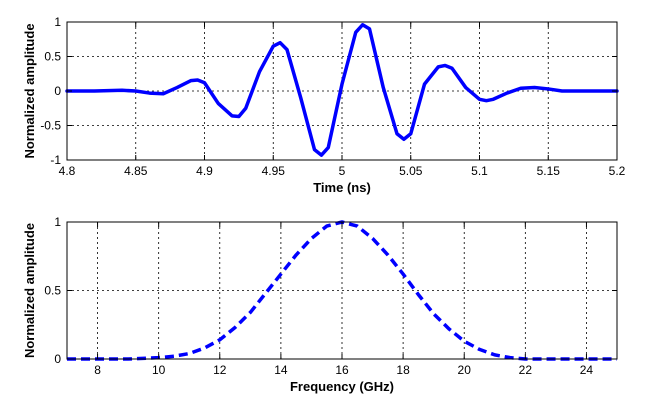 This screenshot has width=650, height=408. I want to click on x-tick-label: 20, so click(465, 370).